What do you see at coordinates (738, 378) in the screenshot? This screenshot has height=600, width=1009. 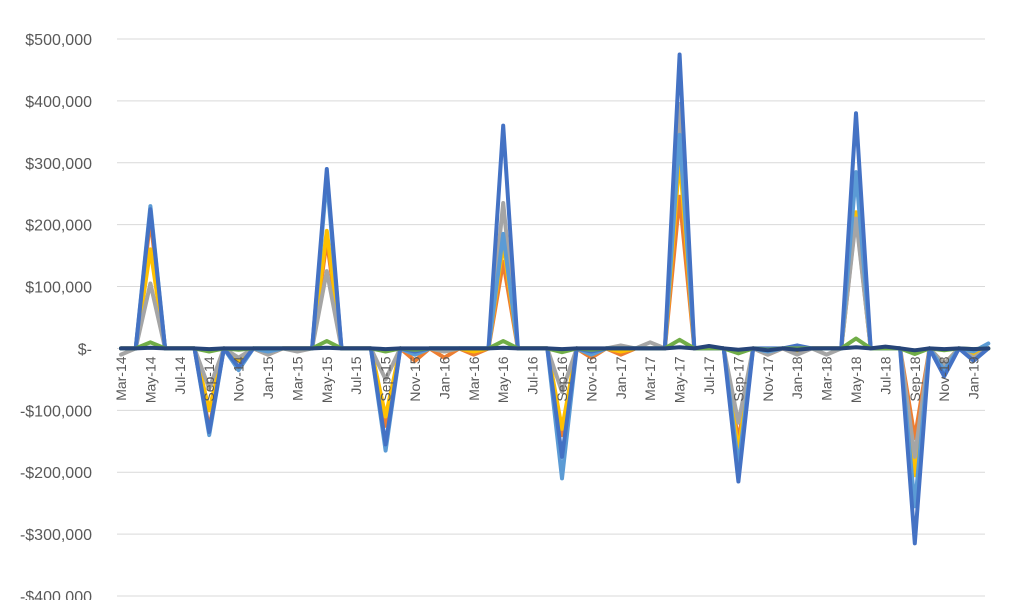 I see `x-tick-label: Sep-17` at bounding box center [738, 378].